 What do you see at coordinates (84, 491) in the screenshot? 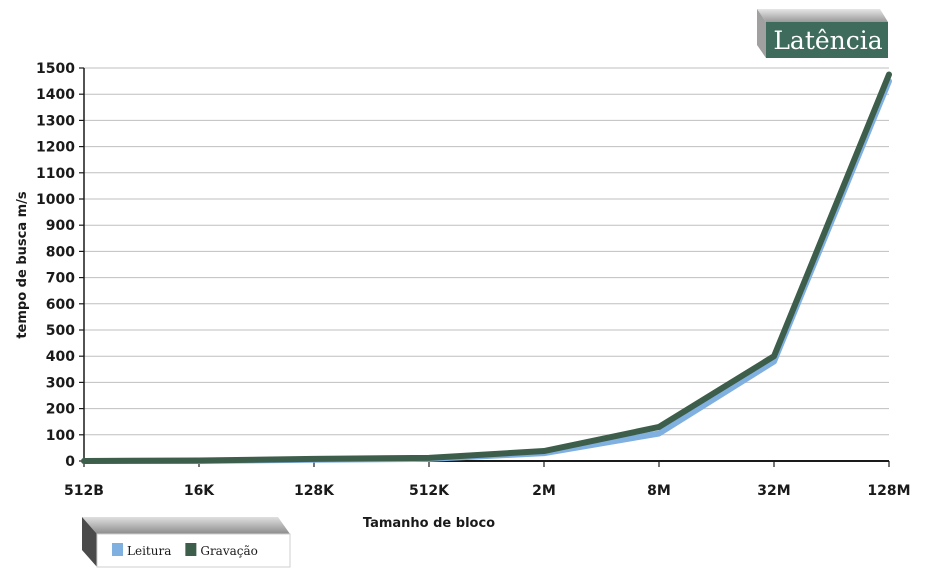
I see `x-tick-label: 512B` at bounding box center [84, 491].